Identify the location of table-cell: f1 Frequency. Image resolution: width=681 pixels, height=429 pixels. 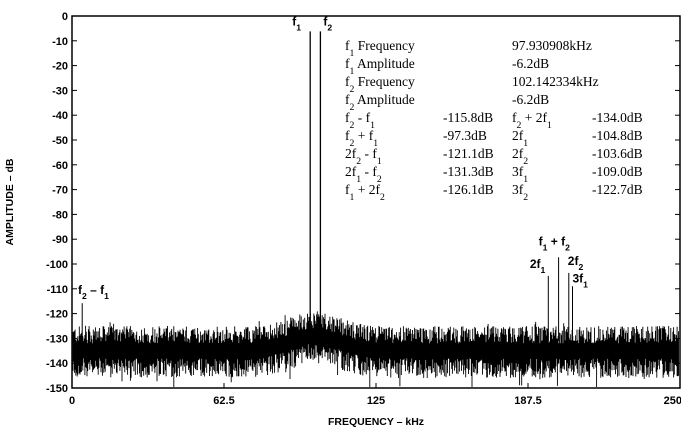
(380, 48).